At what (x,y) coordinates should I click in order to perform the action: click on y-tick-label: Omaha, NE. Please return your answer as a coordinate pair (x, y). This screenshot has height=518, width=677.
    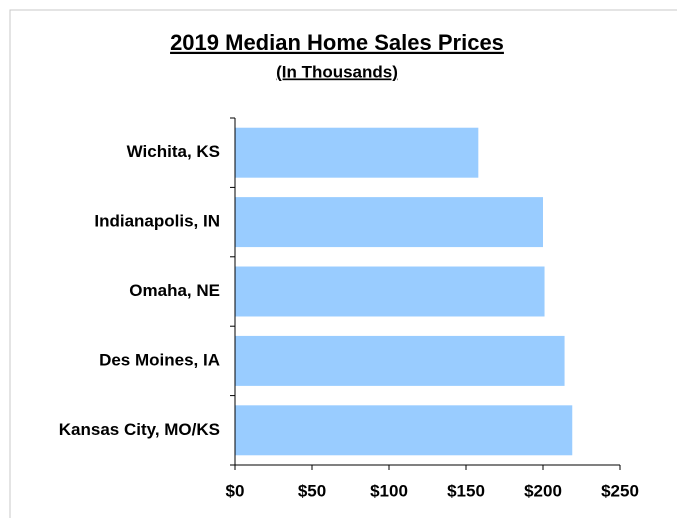
    Looking at the image, I should click on (174, 290).